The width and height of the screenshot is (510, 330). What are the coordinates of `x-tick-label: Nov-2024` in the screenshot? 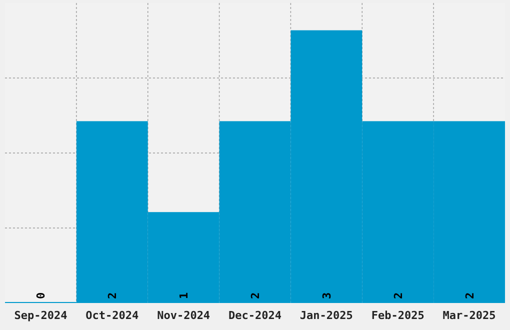 It's located at (183, 315).